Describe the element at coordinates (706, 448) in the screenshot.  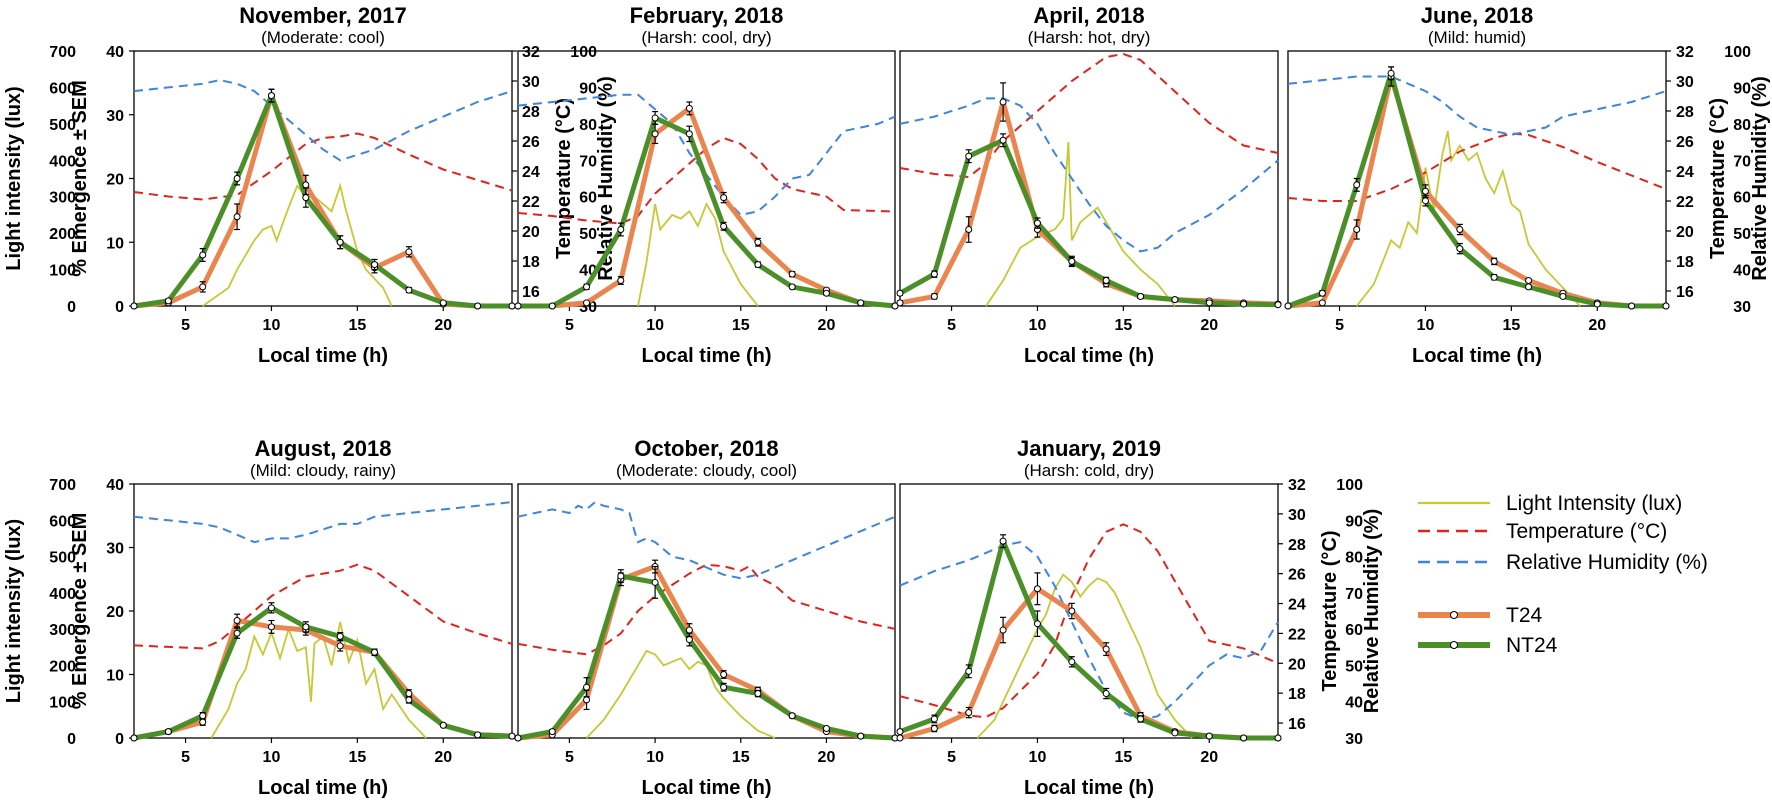
I see `panel-title: October, 2018` at that location.